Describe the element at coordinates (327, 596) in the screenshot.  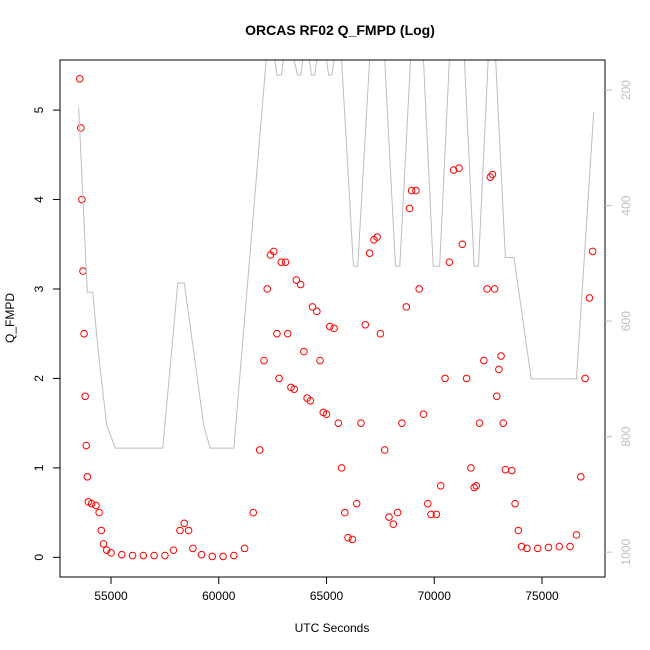
I see `x-tick-label: 65000` at that location.